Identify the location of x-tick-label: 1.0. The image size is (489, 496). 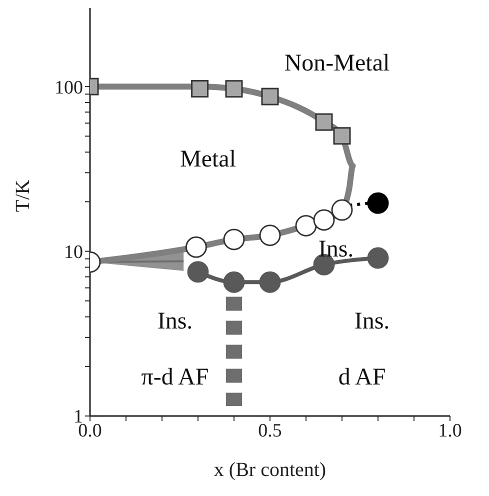
(450, 431).